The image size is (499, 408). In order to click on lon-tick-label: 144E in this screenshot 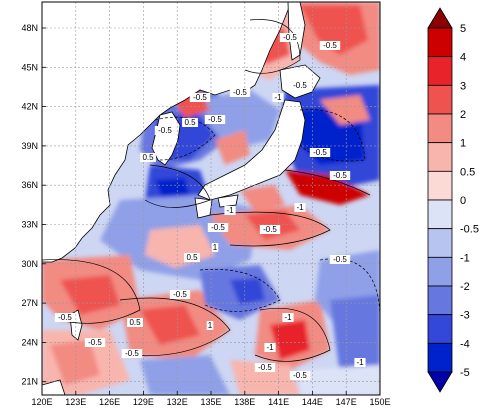, I will do `click(312, 402)`.